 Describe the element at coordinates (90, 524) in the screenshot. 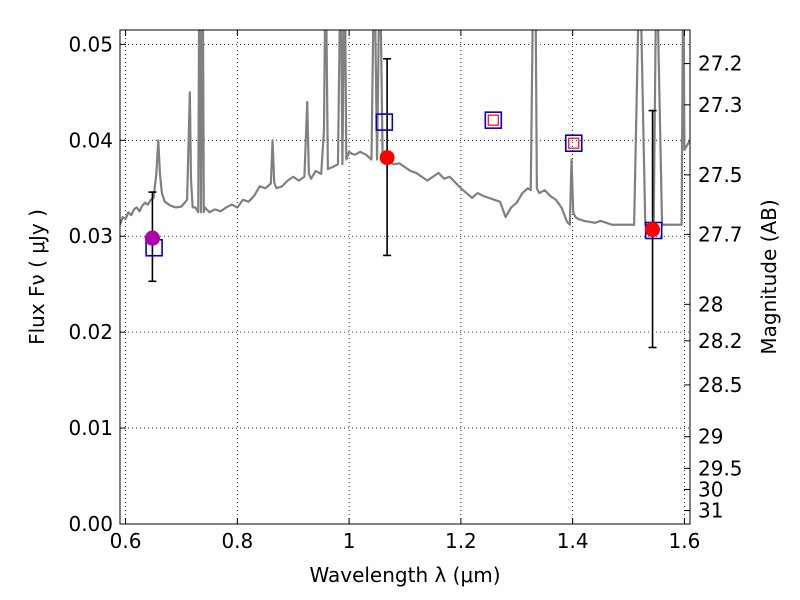

I see `y-tick-label: 0.00` at that location.